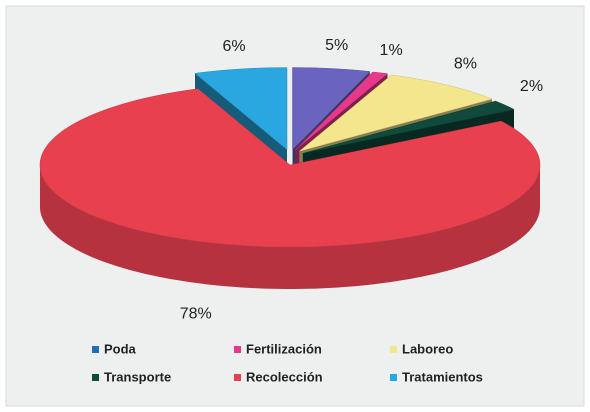 The height and width of the screenshot is (412, 590). I want to click on legend-label: Fertilización, so click(284, 348).